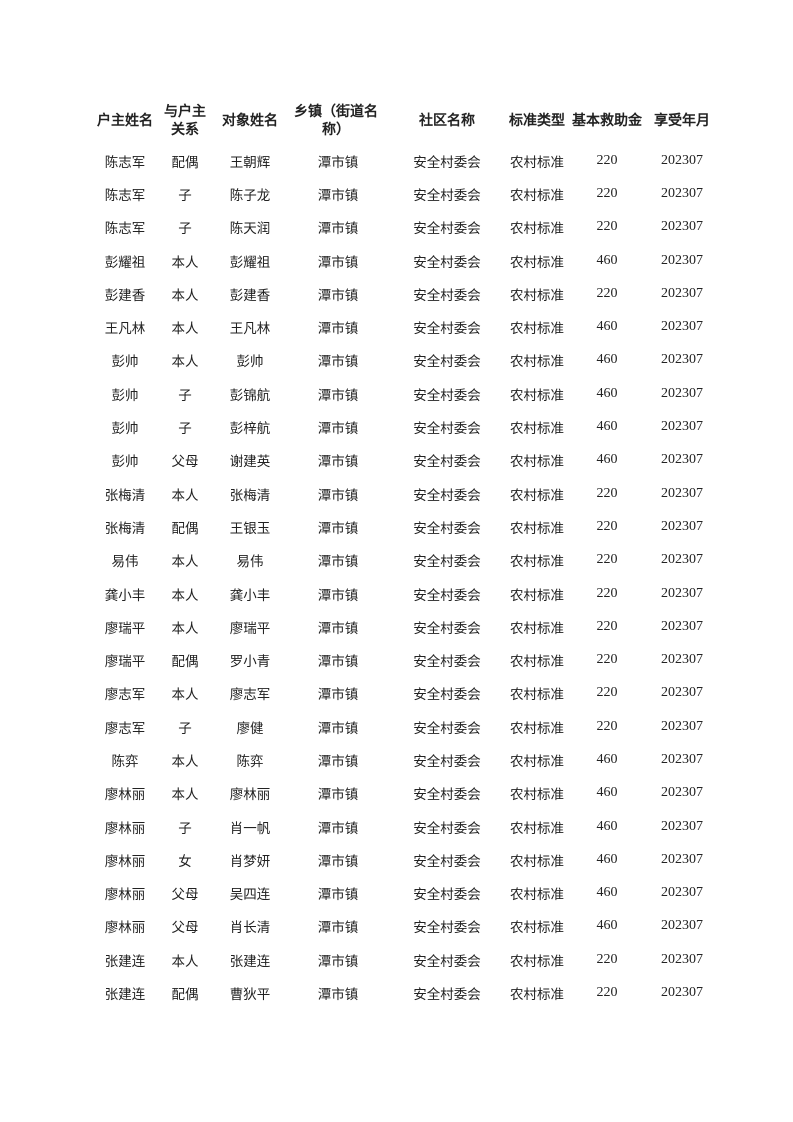 The height and width of the screenshot is (1122, 793). I want to click on table-row: 彭耀祖 本人 彭耀祖 潭市镇 安全村委会 农村标准 460 202307, so click(406, 260).